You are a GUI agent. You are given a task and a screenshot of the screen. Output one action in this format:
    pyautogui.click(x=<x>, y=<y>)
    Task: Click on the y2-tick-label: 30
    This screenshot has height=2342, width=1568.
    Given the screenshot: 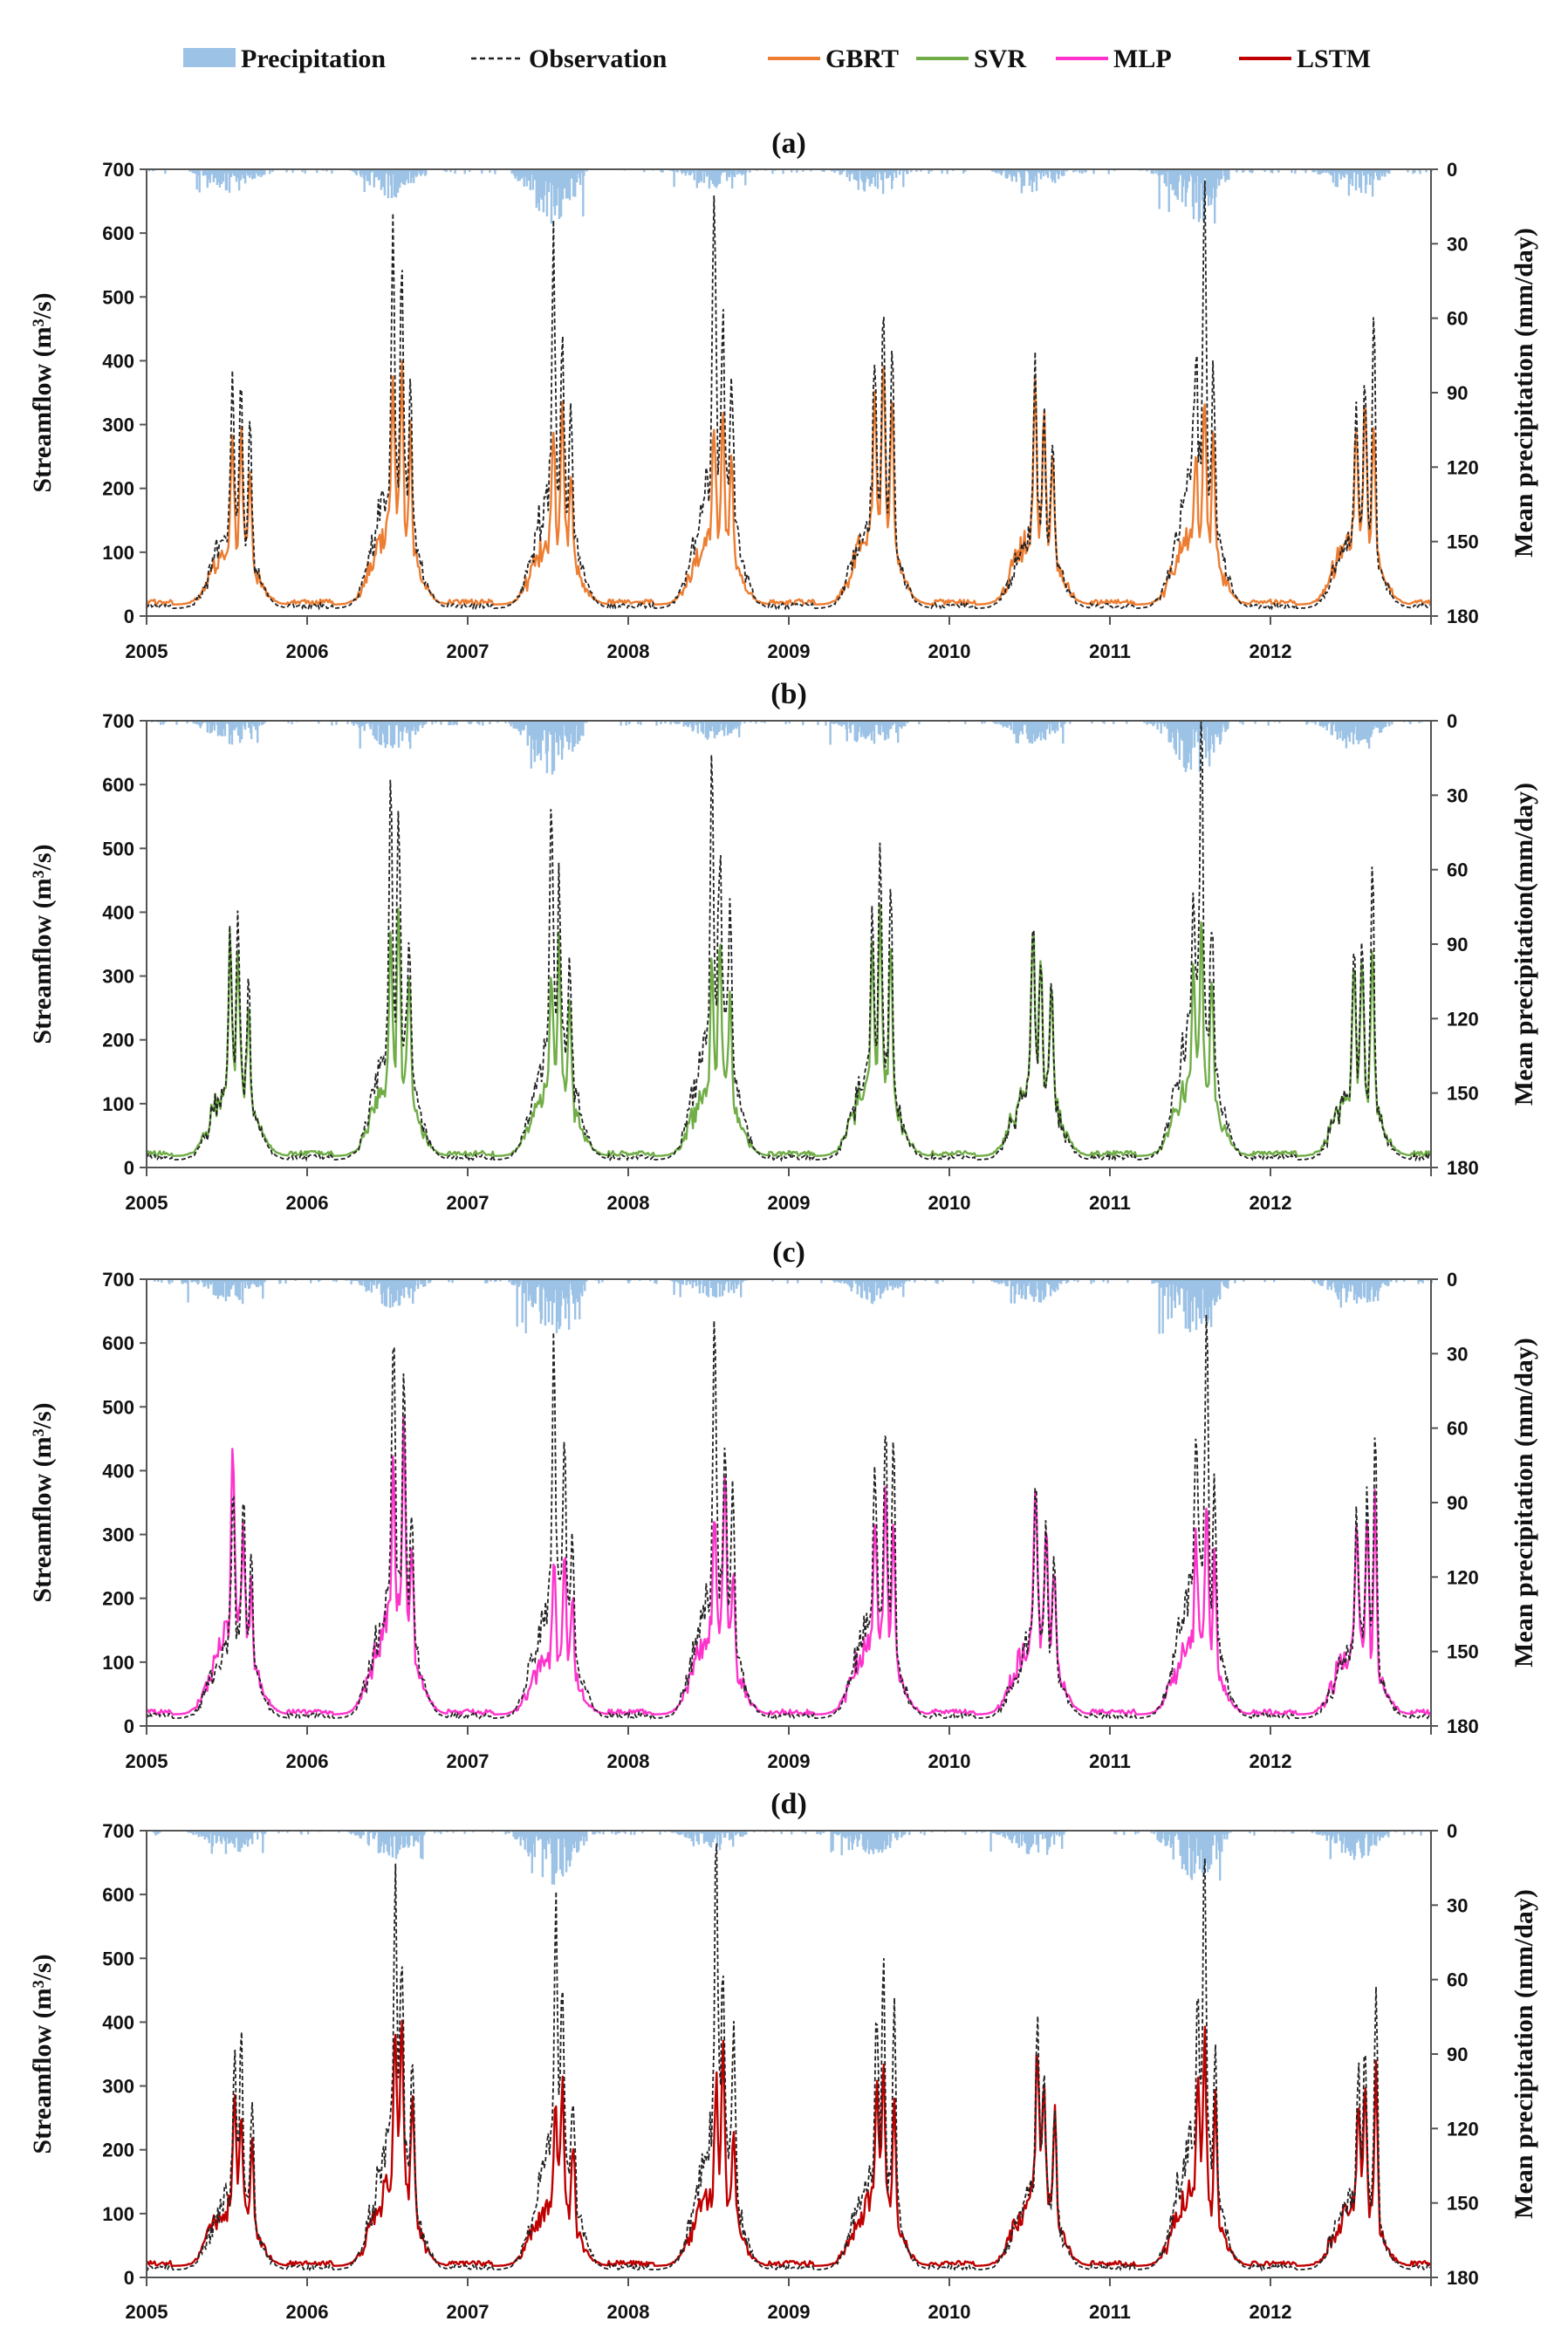 What is the action you would take?
    pyautogui.click(x=1458, y=244)
    